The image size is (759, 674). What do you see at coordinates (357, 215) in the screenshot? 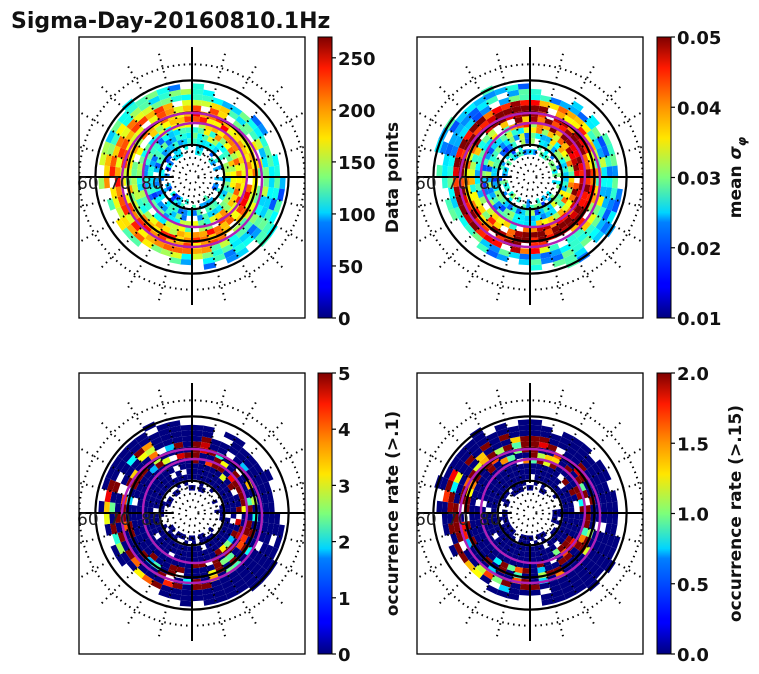
I see `colorbar-tick-label: 100` at bounding box center [357, 215].